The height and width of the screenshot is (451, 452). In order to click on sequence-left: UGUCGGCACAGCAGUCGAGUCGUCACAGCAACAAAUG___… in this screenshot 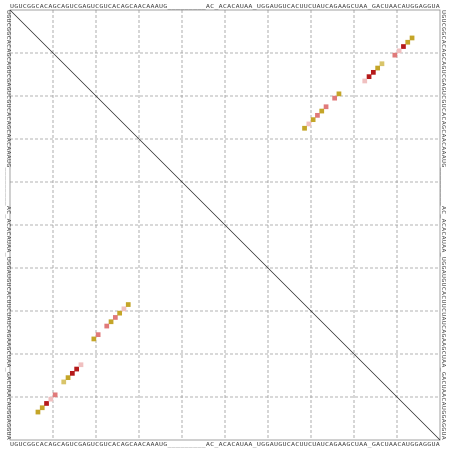, I will do `click(8, 225)`.